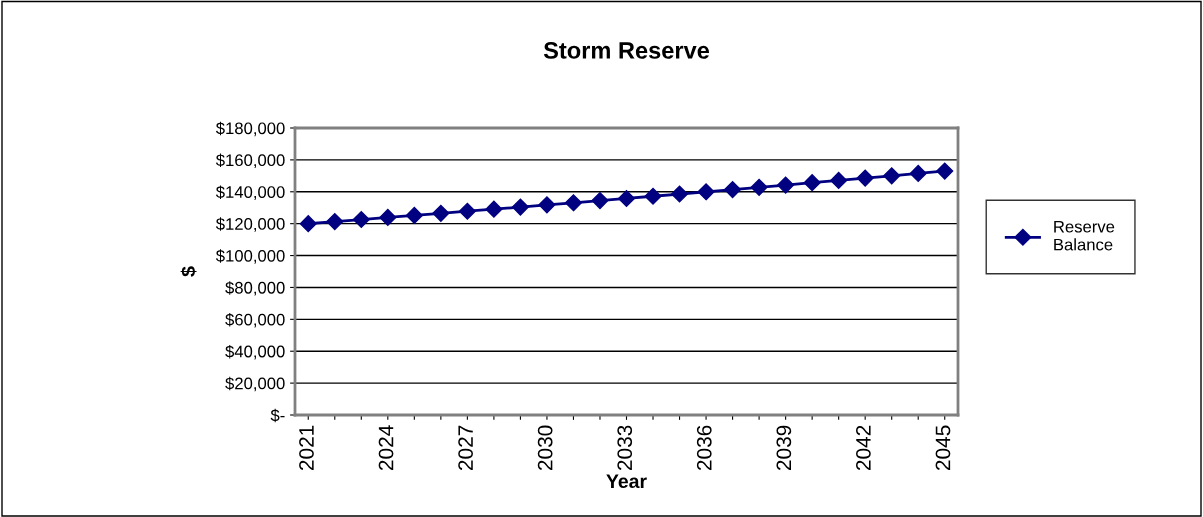 The height and width of the screenshot is (517, 1203). What do you see at coordinates (188, 271) in the screenshot?
I see `y-axis-title: $` at bounding box center [188, 271].